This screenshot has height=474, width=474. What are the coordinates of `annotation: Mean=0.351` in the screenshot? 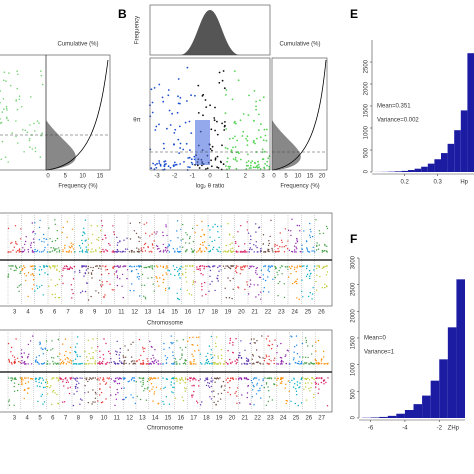 It's located at (394, 107).